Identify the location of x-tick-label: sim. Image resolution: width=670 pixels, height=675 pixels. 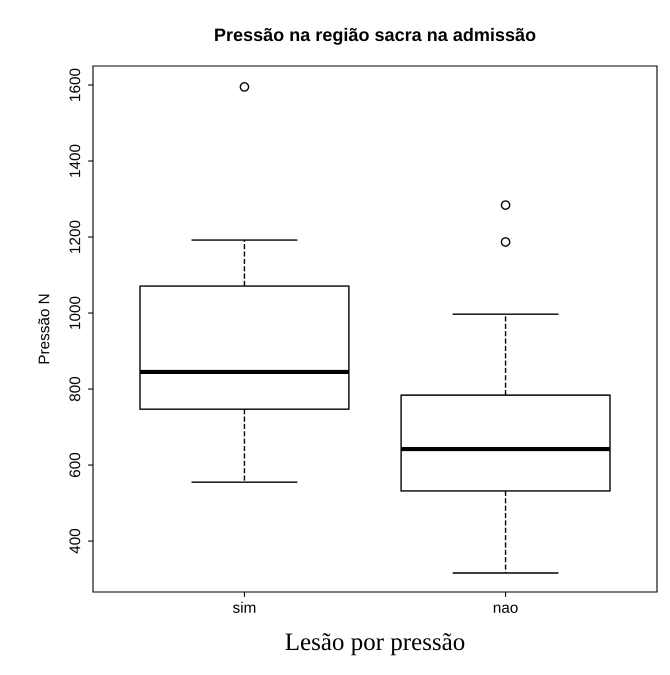
(244, 607).